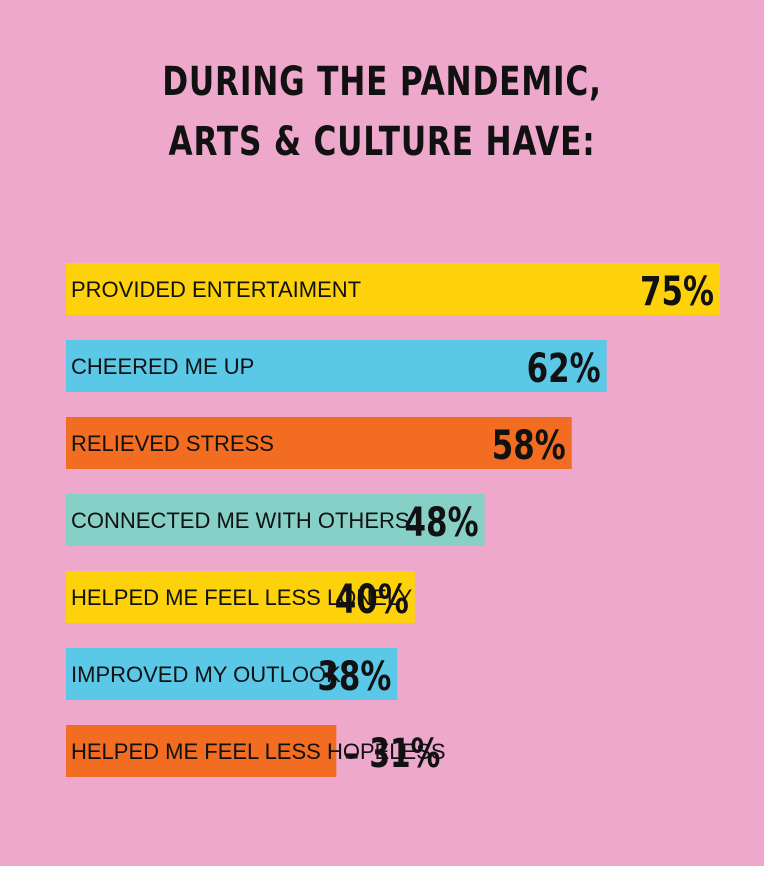  Describe the element at coordinates (382, 142) in the screenshot. I see `title-line-2: ARTS & CULTURE HAVE:` at that location.